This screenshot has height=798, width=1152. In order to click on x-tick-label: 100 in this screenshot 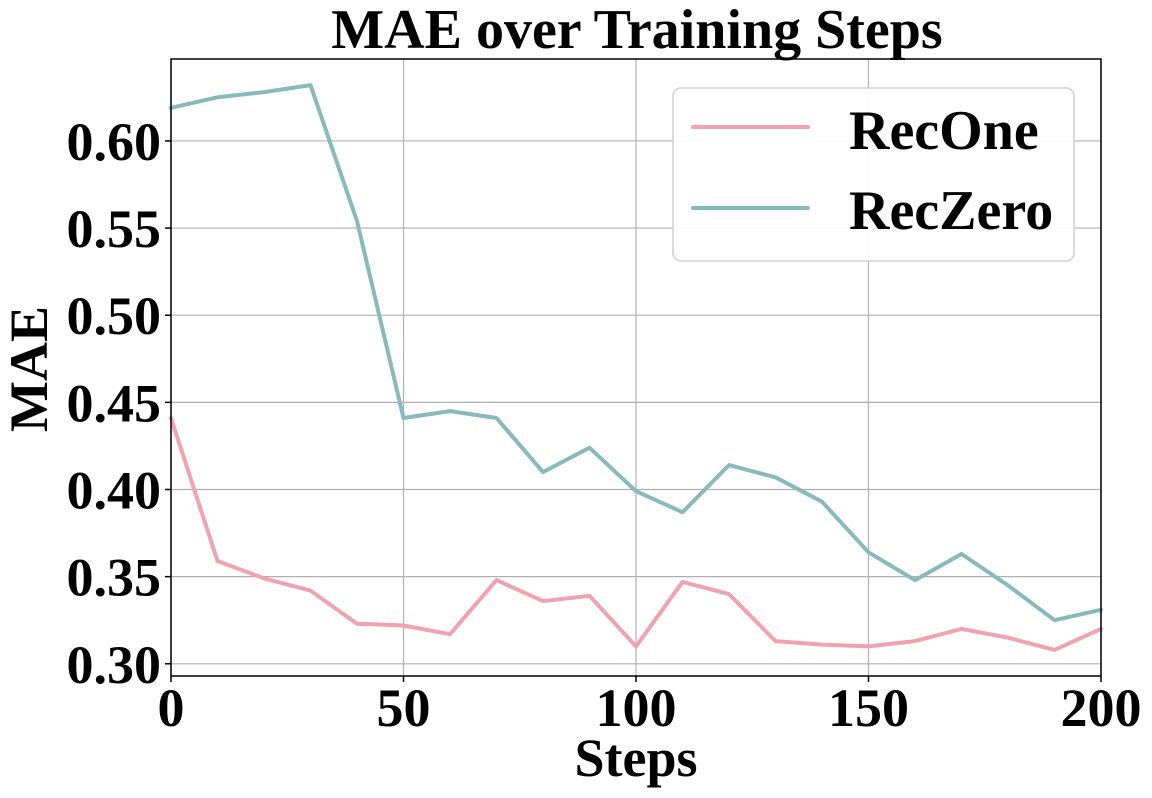, I will do `click(636, 708)`.